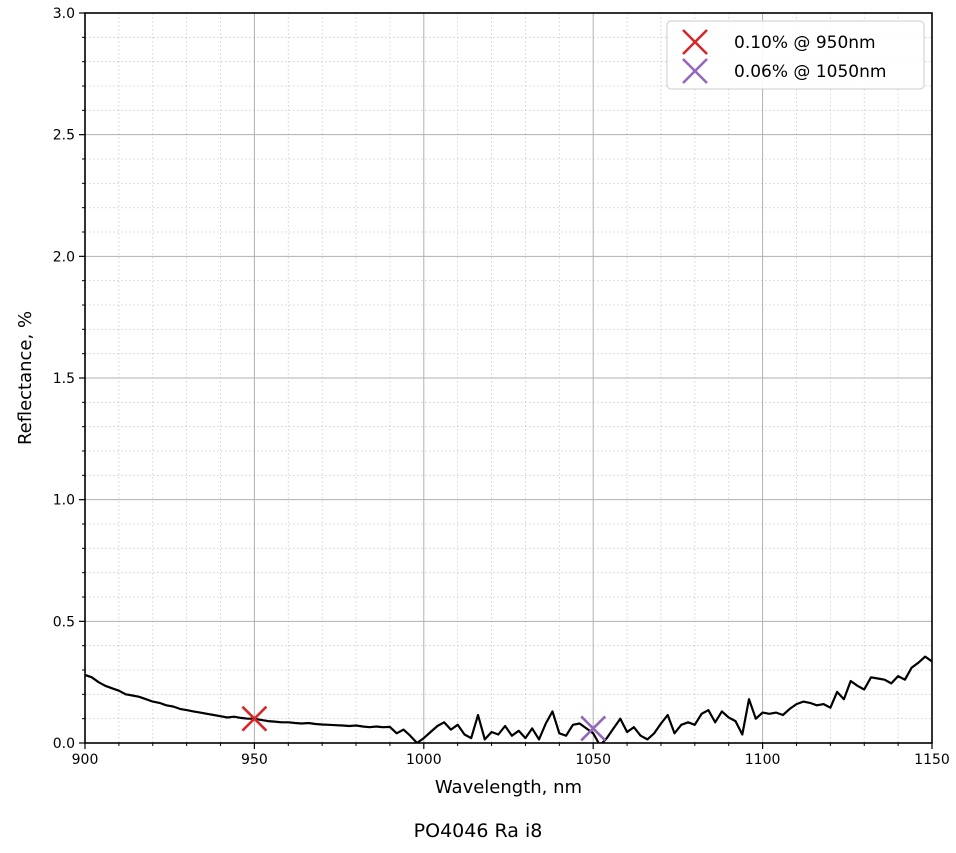 This screenshot has width=956, height=853. What do you see at coordinates (932, 760) in the screenshot?
I see `x-tick-label: 1150` at bounding box center [932, 760].